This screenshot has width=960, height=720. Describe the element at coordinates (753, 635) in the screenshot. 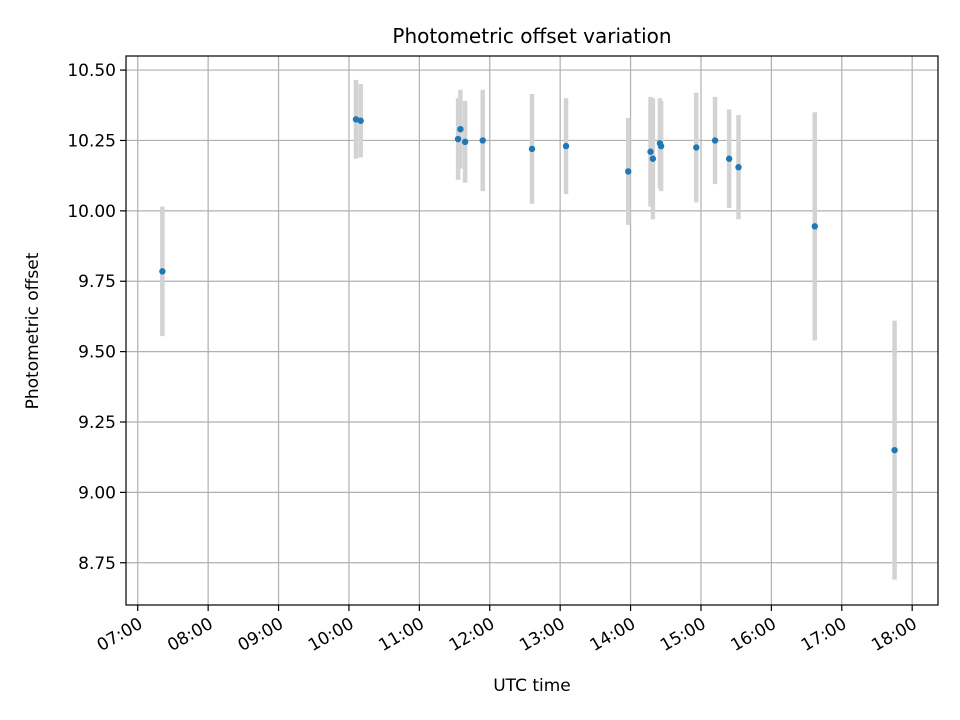

I see `x-tick-label: 16:00` at that location.